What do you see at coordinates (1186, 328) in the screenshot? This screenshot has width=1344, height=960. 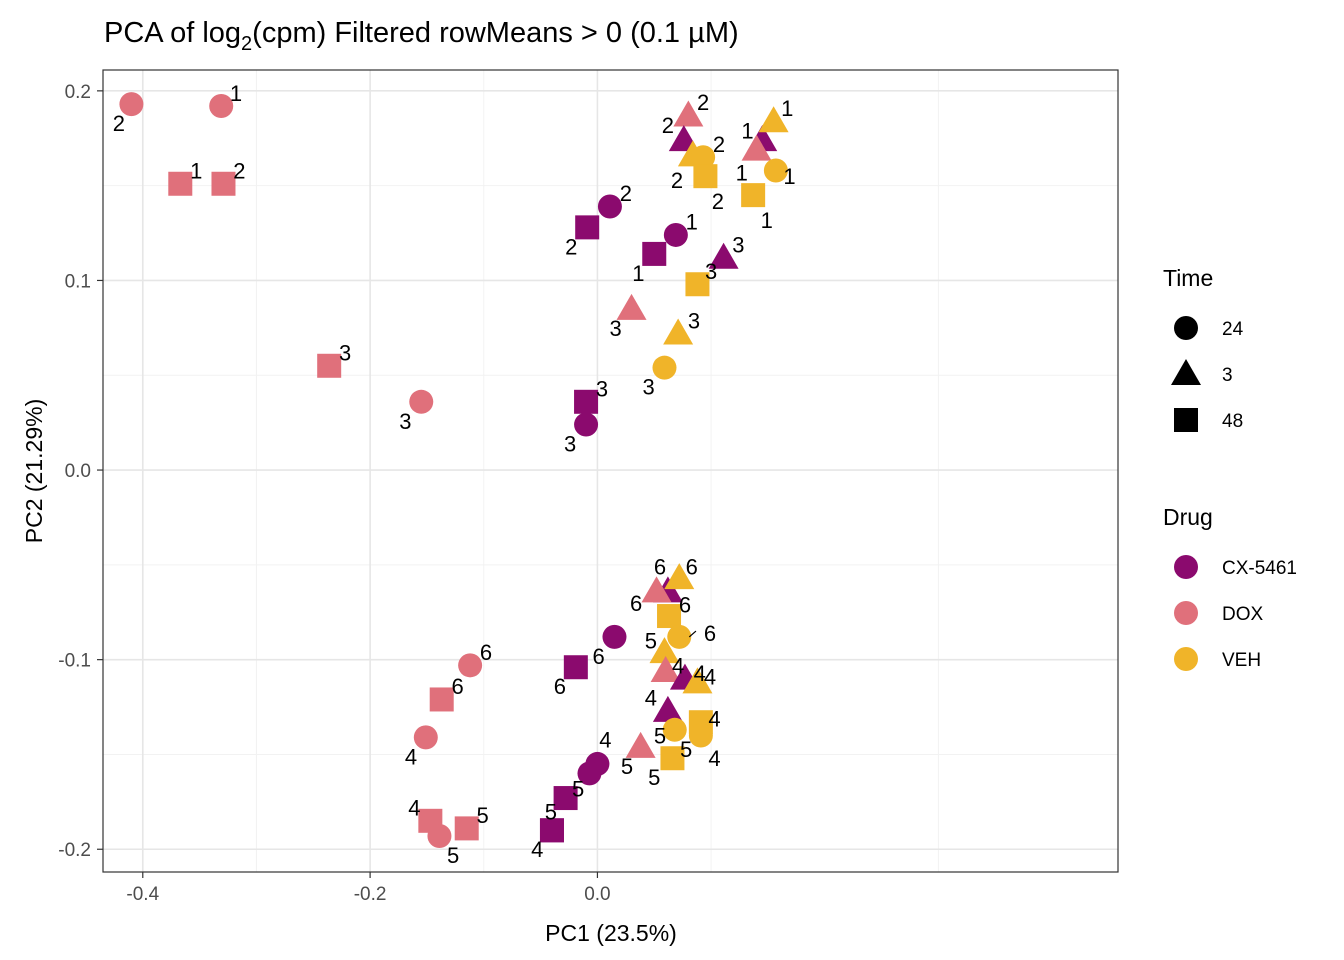 I see `legend-time-circle-key` at bounding box center [1186, 328].